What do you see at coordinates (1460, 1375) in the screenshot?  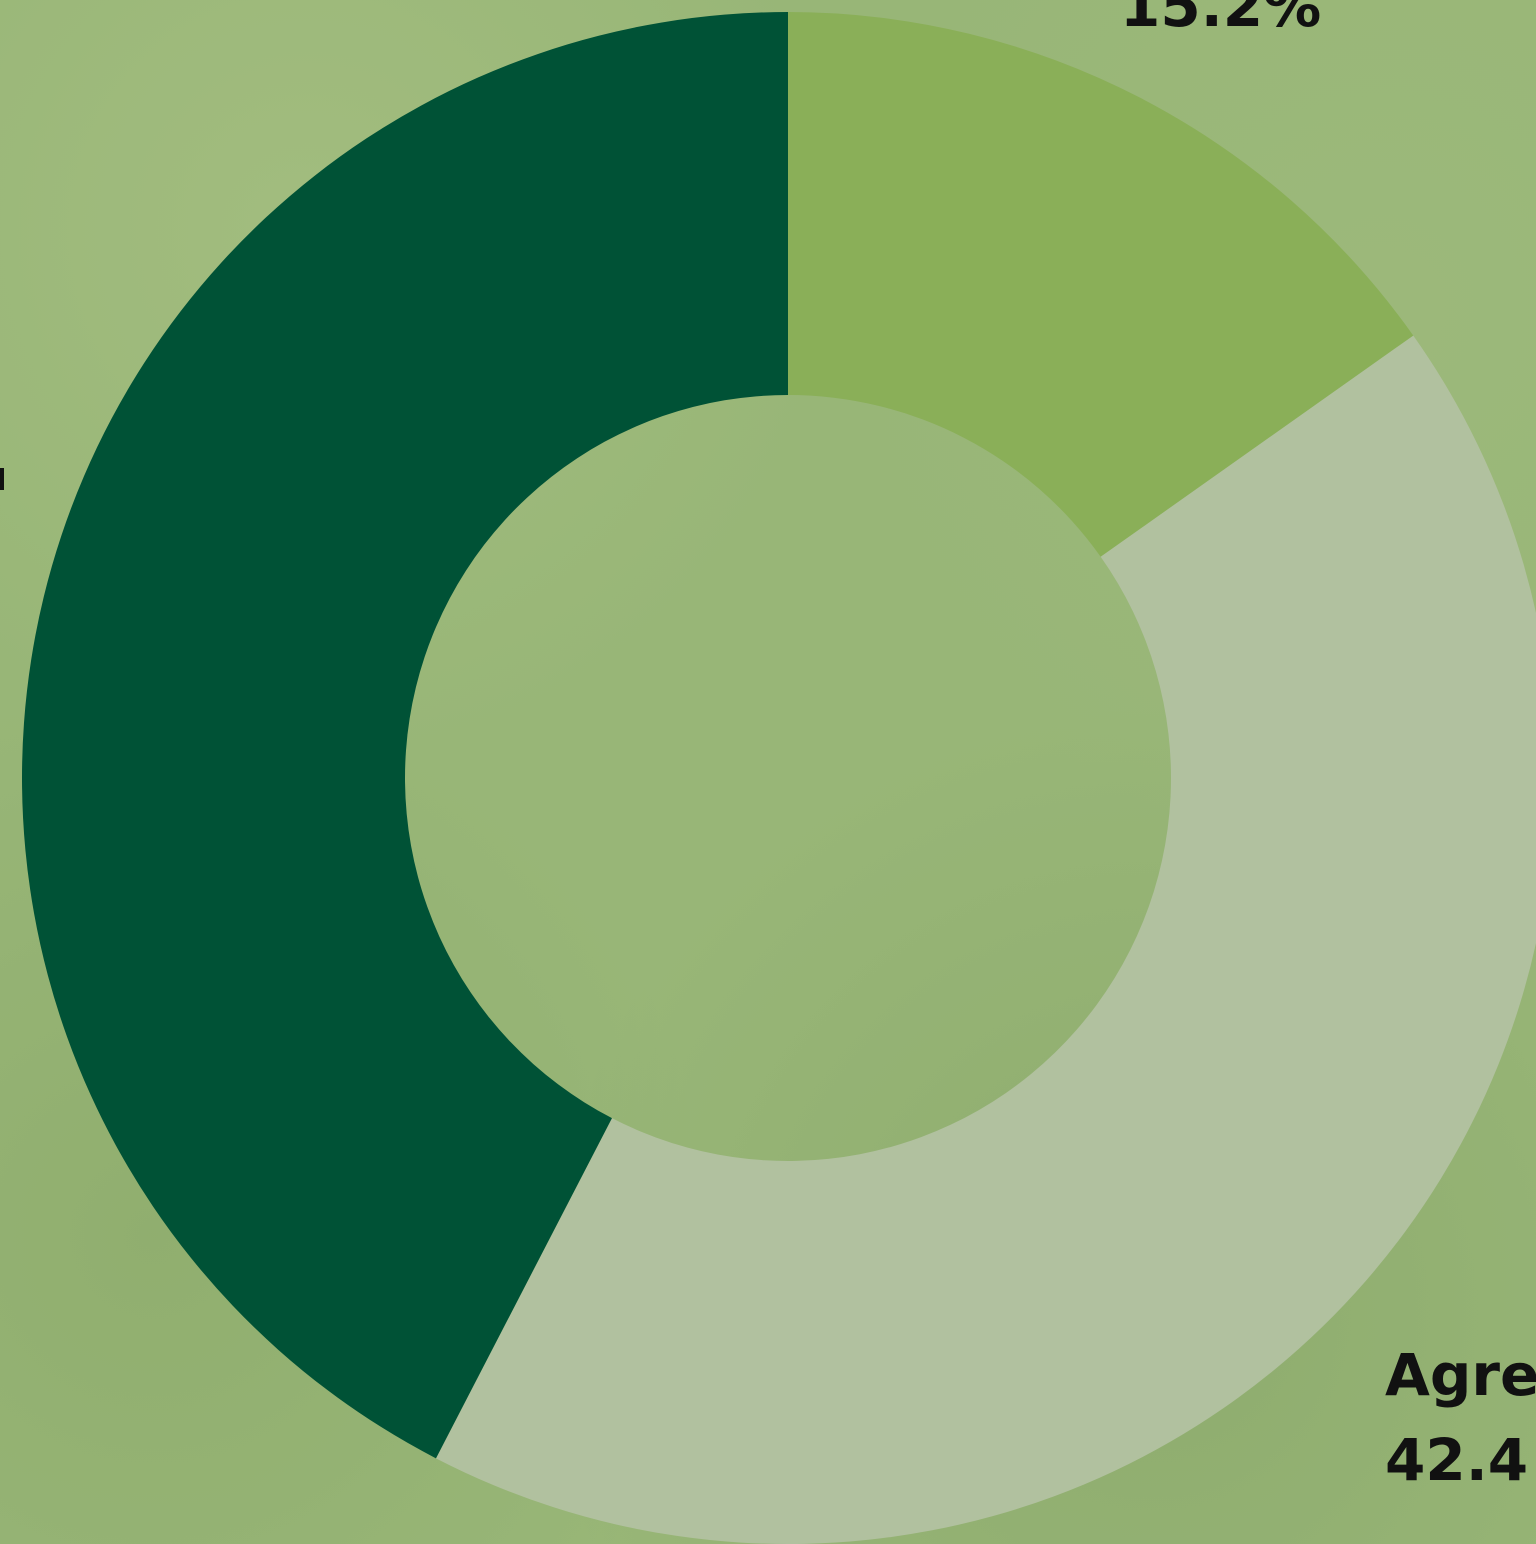 I see `slice-2-label-line-1: Agre` at bounding box center [1460, 1375].